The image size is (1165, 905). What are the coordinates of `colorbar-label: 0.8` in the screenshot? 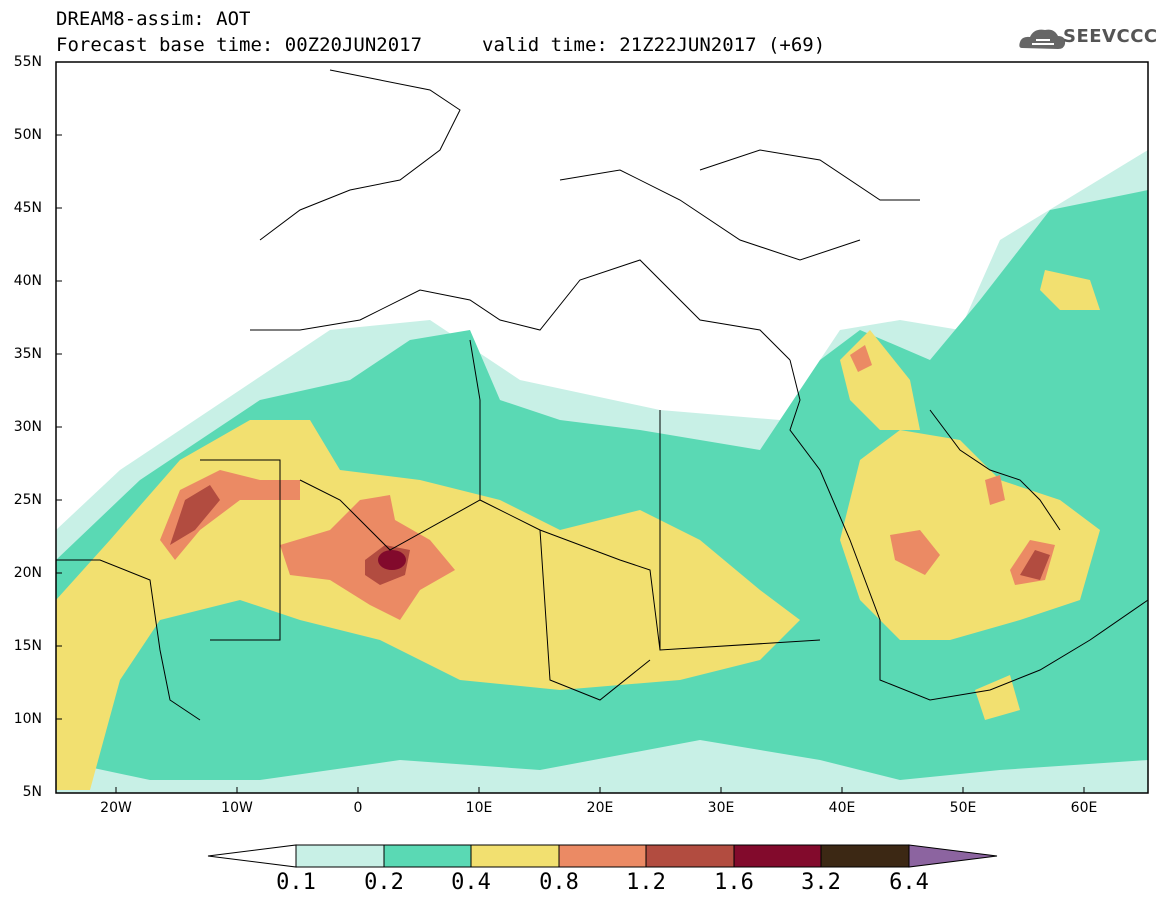 It's located at (559, 882).